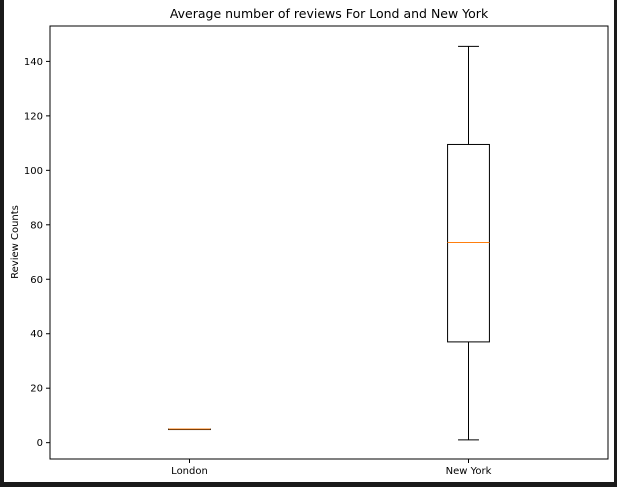 The image size is (617, 487). Describe the element at coordinates (36, 225) in the screenshot. I see `y-tick-label: 80` at that location.